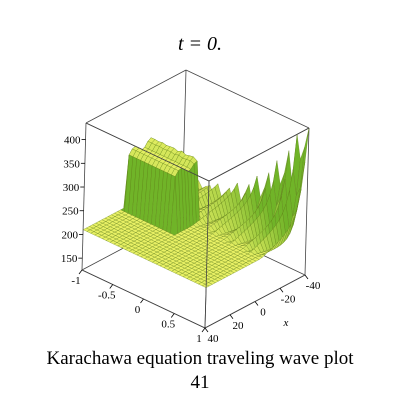  What do you see at coordinates (71, 188) in the screenshot?
I see `z-tick-label: 300` at bounding box center [71, 188].